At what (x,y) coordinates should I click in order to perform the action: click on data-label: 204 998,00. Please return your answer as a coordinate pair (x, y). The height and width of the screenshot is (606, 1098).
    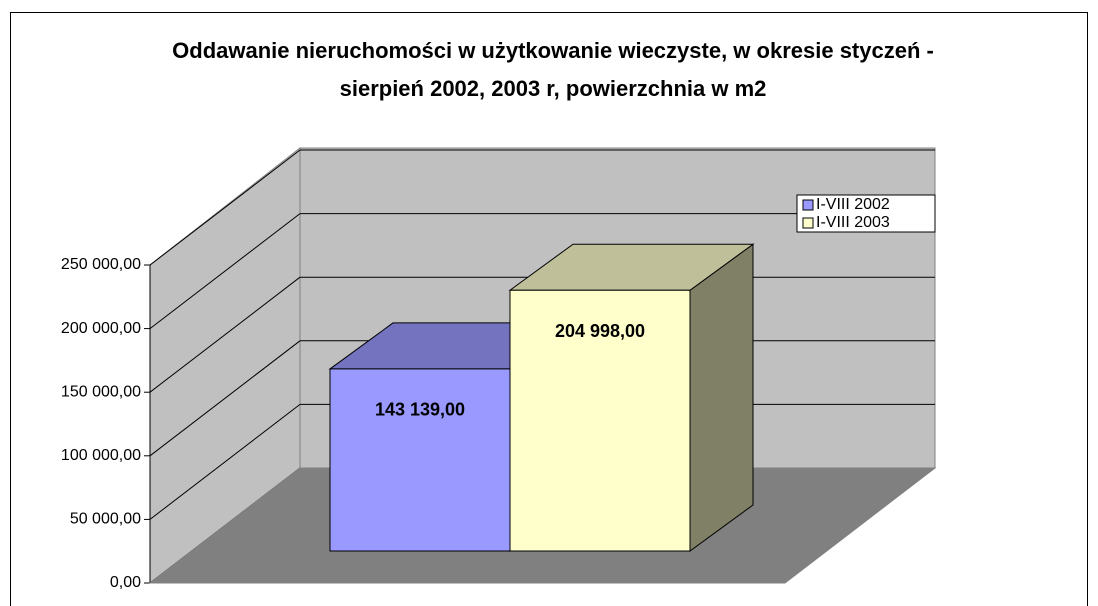
    Looking at the image, I should click on (600, 331).